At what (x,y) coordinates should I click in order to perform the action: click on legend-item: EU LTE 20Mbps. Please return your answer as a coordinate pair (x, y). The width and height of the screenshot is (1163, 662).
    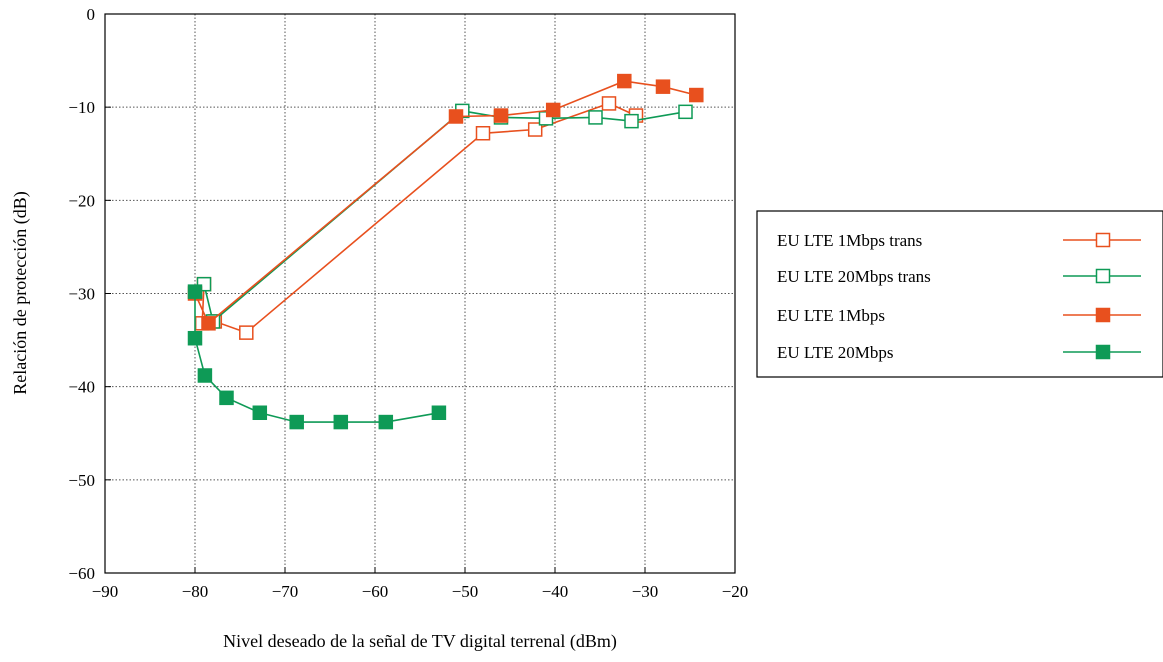
    Looking at the image, I should click on (959, 352).